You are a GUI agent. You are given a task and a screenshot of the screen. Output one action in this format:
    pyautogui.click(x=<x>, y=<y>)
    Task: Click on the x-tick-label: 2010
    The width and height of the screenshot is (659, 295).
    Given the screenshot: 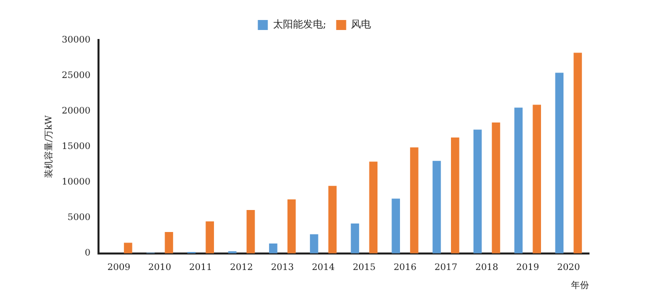 What is the action you would take?
    pyautogui.click(x=160, y=268)
    